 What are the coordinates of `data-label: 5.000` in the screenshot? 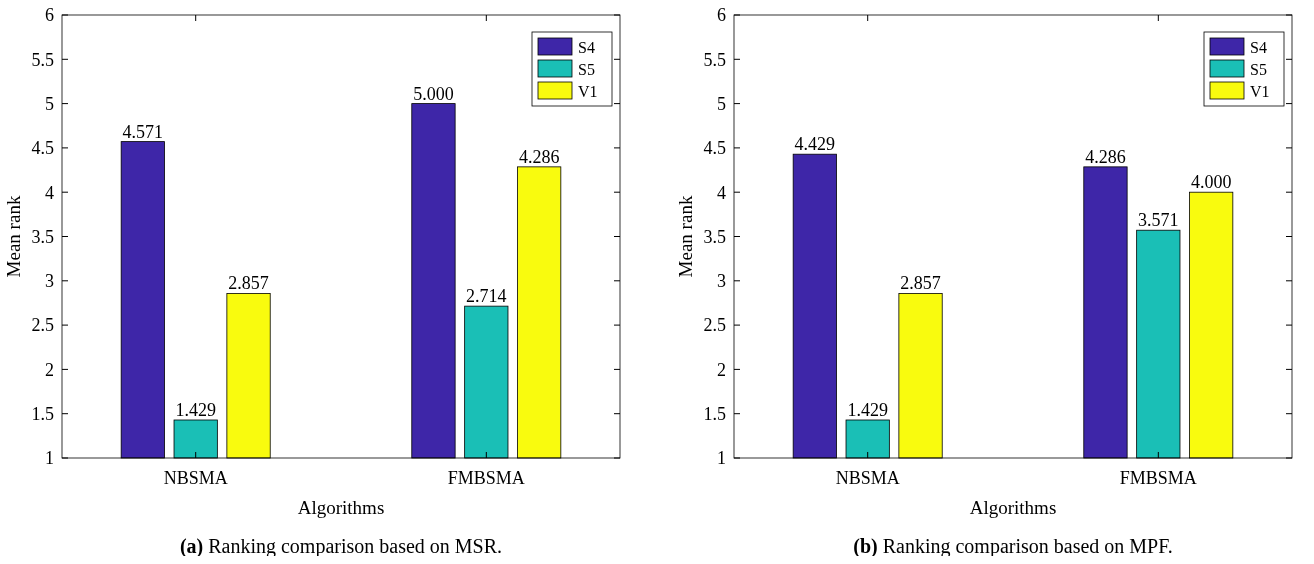 It's located at (433, 93).